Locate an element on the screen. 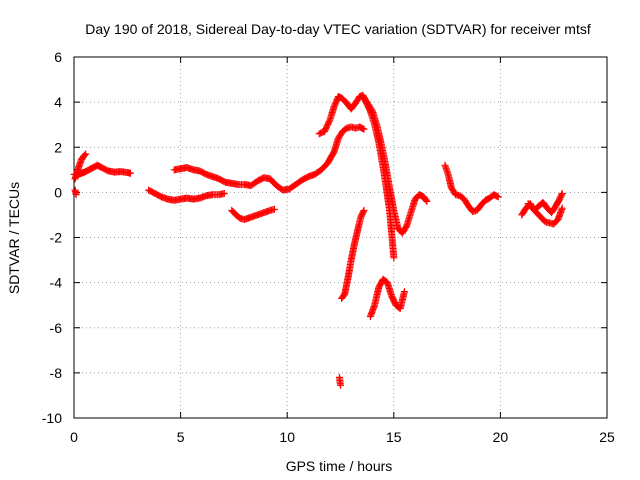 The width and height of the screenshot is (640, 480). y-tick-label: -10 is located at coordinates (52, 418).